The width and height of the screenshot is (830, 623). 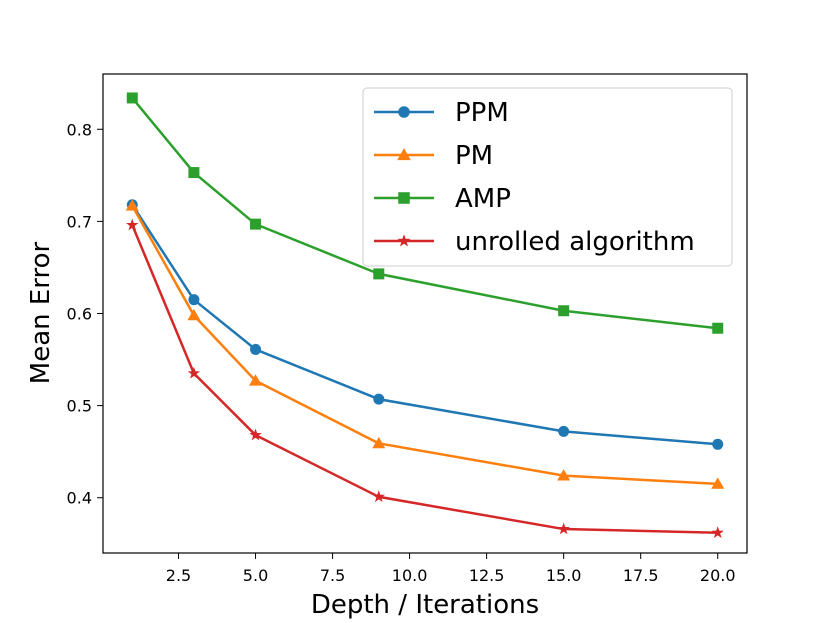 I want to click on x-tick-label: 5.0, so click(x=255, y=575).